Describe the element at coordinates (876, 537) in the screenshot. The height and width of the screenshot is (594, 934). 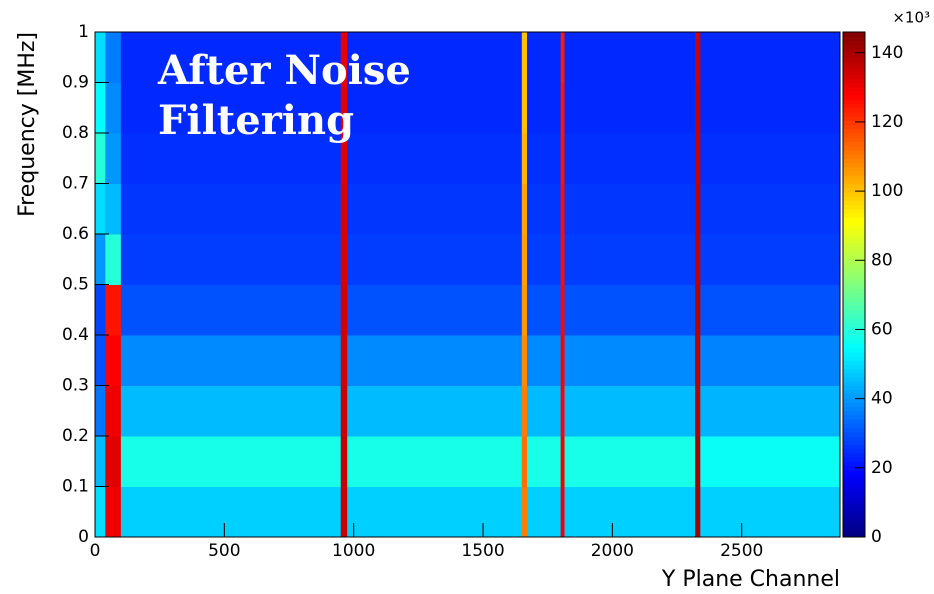
I see `z-tick-label: 0` at that location.